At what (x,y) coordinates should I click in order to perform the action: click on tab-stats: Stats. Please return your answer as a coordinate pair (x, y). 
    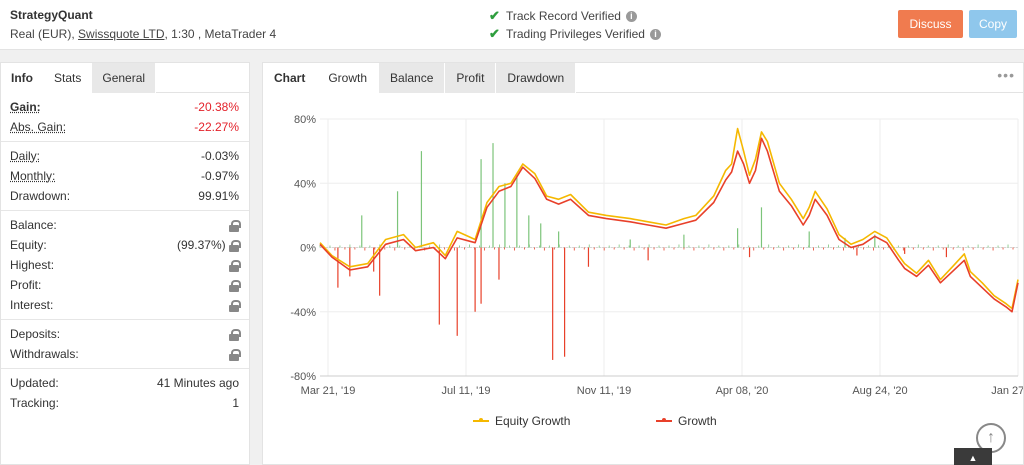
    Looking at the image, I should click on (68, 78).